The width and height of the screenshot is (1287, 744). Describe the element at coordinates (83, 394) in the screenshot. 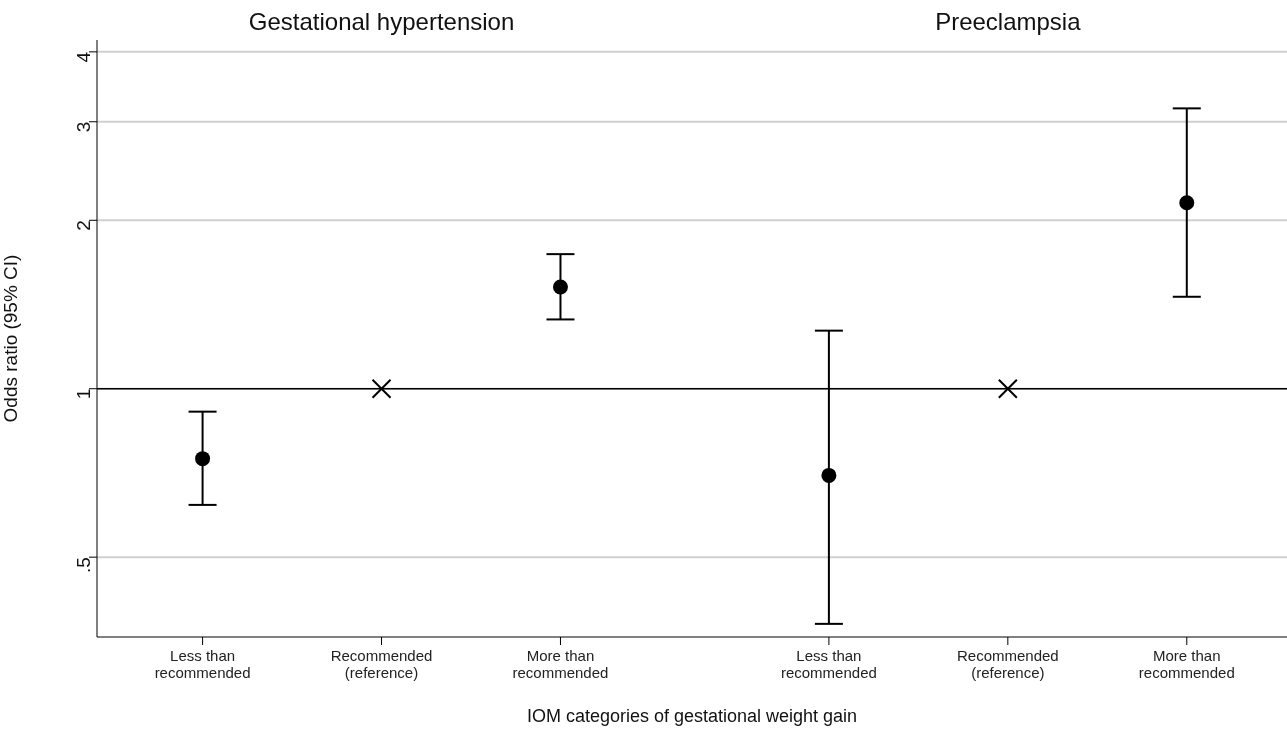

I see `y-tick-label: 1` at that location.